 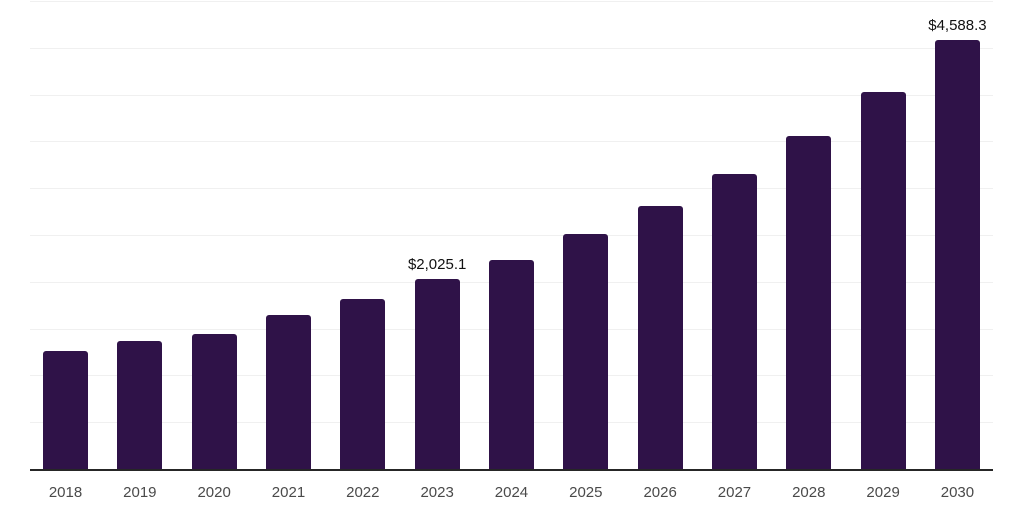 I want to click on bar-slot-2018, so click(x=65, y=235).